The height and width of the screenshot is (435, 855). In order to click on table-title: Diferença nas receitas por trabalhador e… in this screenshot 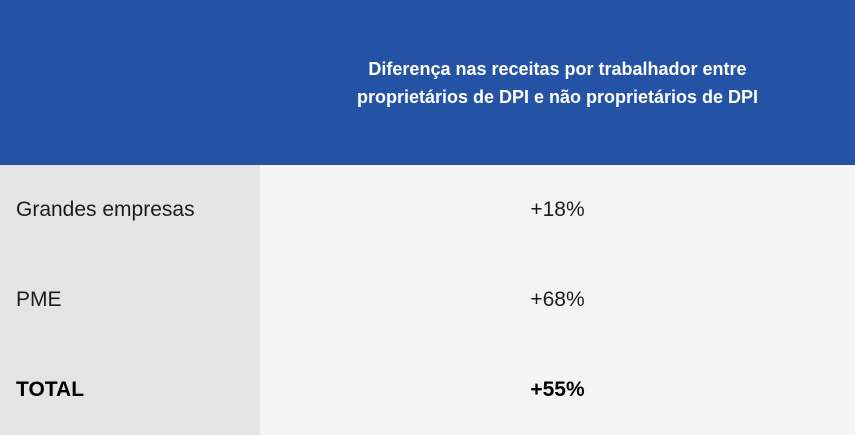, I will do `click(557, 83)`.